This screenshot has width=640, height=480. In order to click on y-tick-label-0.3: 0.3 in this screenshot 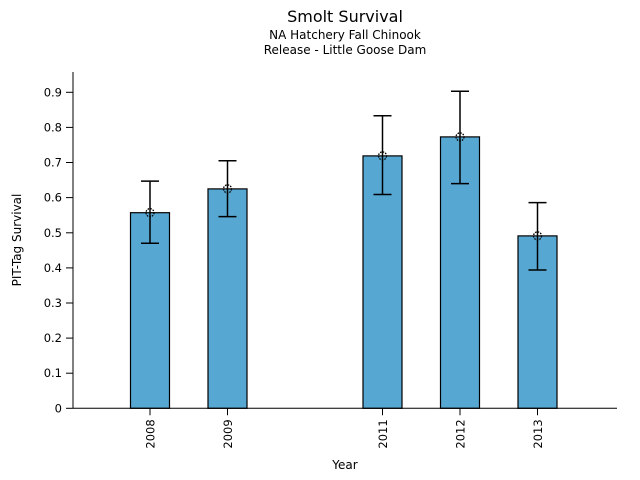, I will do `click(53, 303)`.